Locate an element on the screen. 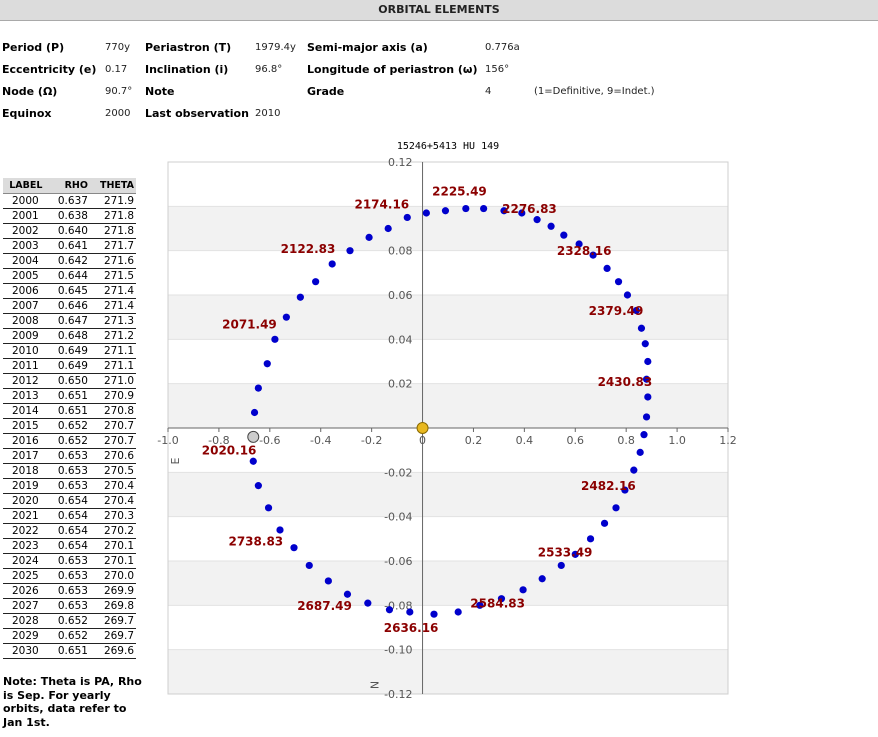 Image resolution: width=878 pixels, height=737 pixels. theta-cell: 269.7 is located at coordinates (112, 636).